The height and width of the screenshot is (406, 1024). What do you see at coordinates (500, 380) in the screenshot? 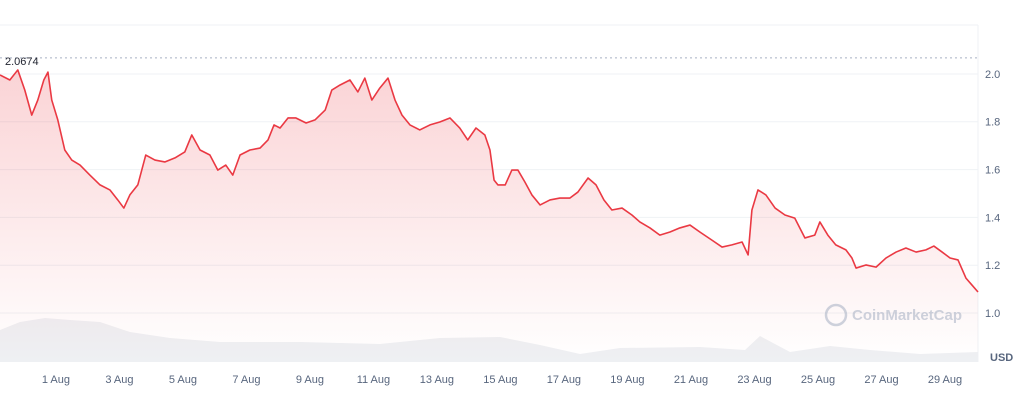
I see `x-tick-label: 15 Aug` at bounding box center [500, 380].